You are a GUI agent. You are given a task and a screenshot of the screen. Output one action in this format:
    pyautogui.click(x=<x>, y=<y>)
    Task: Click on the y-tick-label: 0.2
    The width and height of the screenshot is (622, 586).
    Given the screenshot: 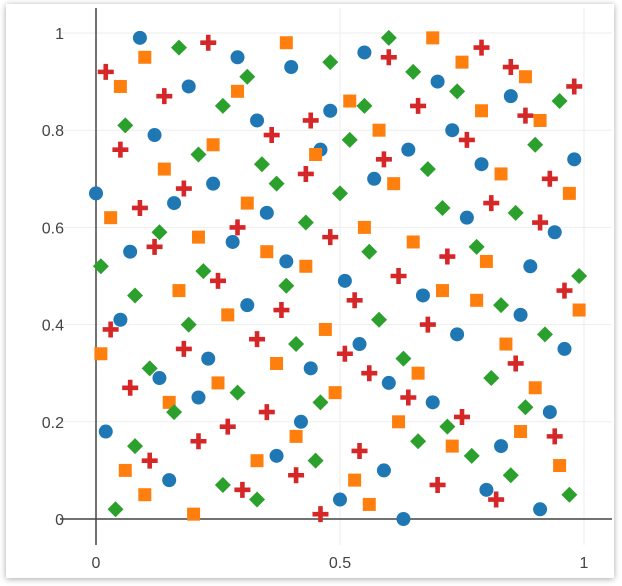 What is the action you would take?
    pyautogui.click(x=53, y=423)
    